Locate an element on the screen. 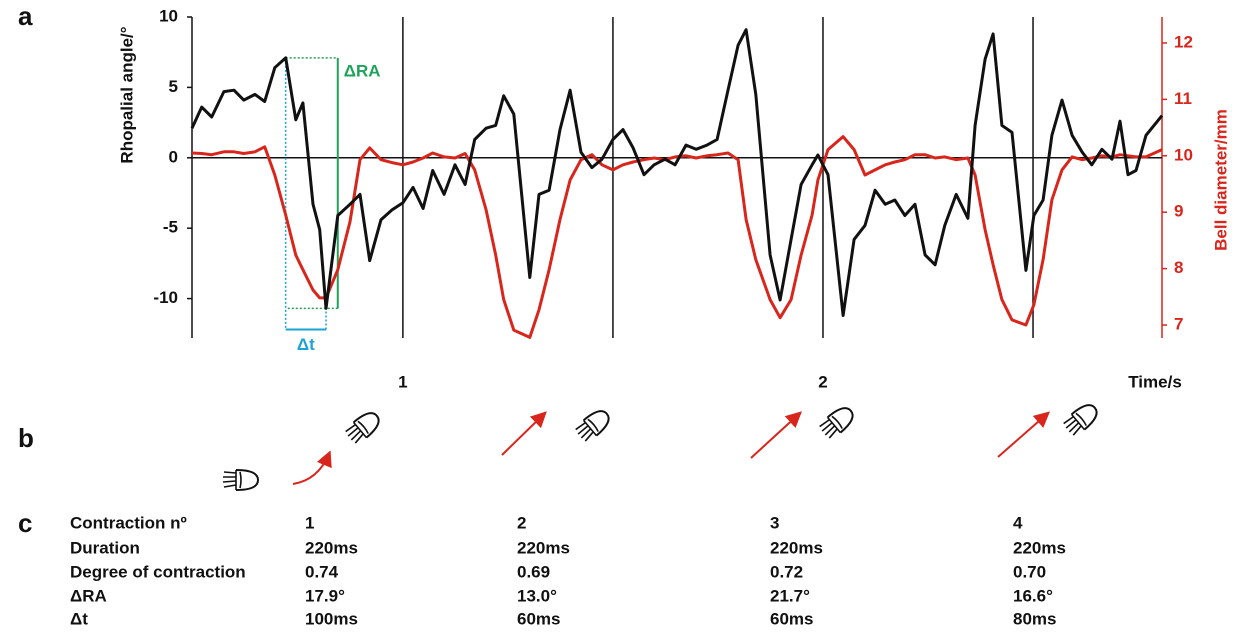 Image resolution: width=1237 pixels, height=632 pixels. y-tick-label: -10 is located at coordinates (165, 297).